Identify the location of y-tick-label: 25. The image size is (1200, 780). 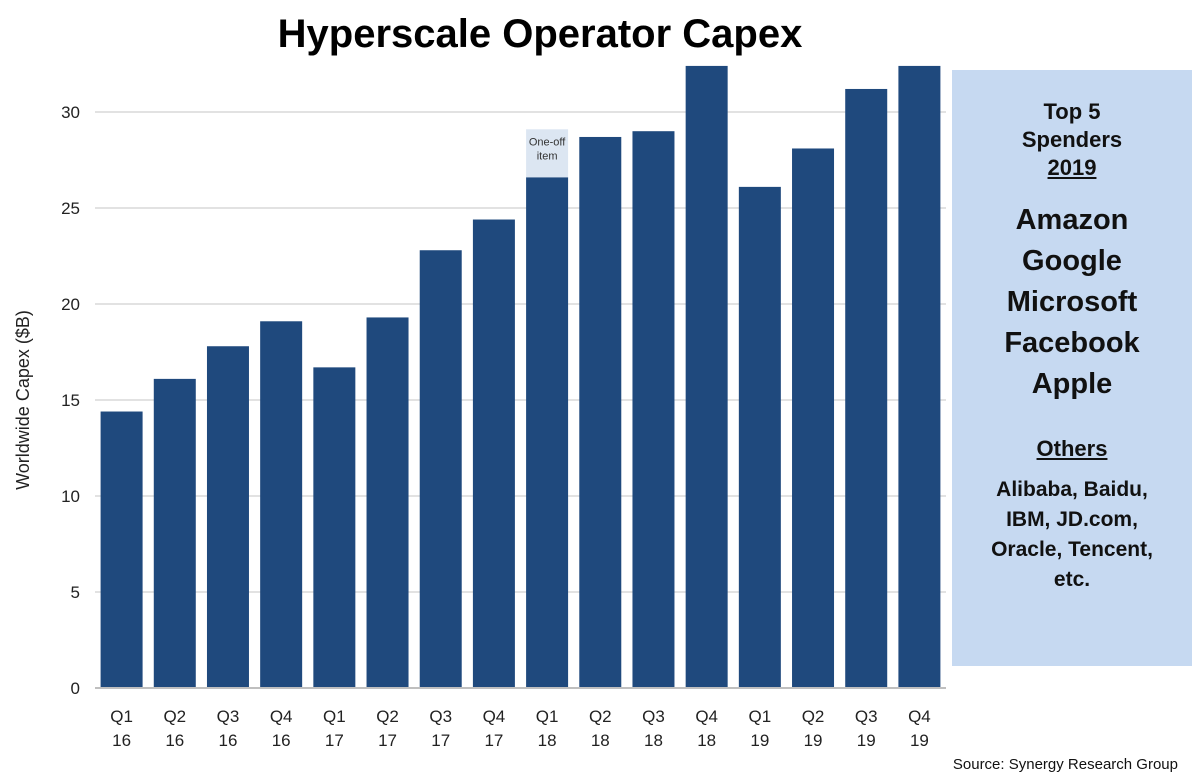
(70, 208).